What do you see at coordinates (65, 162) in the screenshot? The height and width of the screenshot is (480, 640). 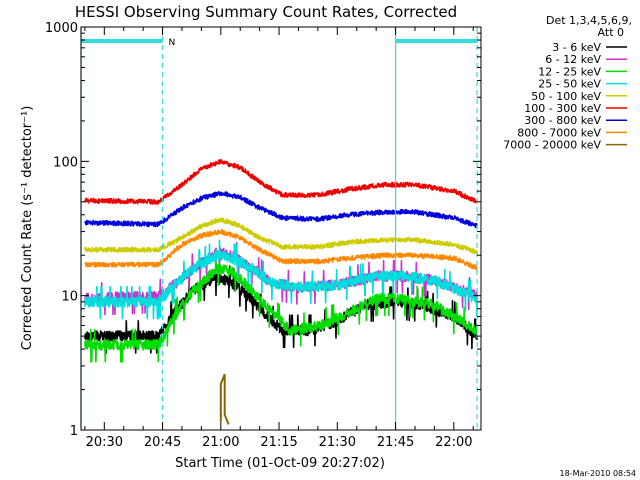 I see `y-tick-label-100: 100` at bounding box center [65, 162].